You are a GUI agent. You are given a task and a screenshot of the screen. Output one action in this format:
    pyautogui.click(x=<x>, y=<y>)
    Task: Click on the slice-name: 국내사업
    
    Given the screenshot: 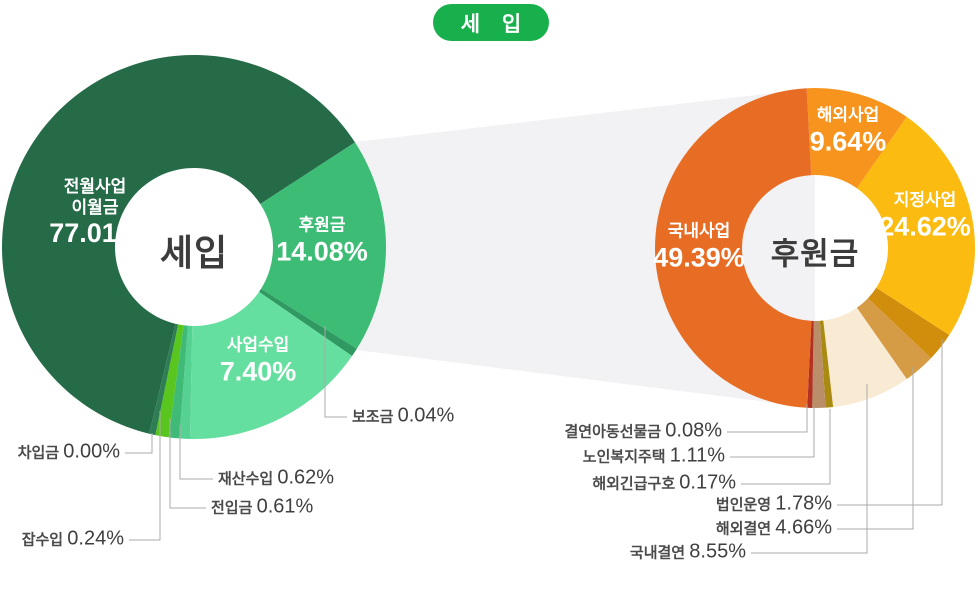 What is the action you would take?
    pyautogui.click(x=699, y=231)
    